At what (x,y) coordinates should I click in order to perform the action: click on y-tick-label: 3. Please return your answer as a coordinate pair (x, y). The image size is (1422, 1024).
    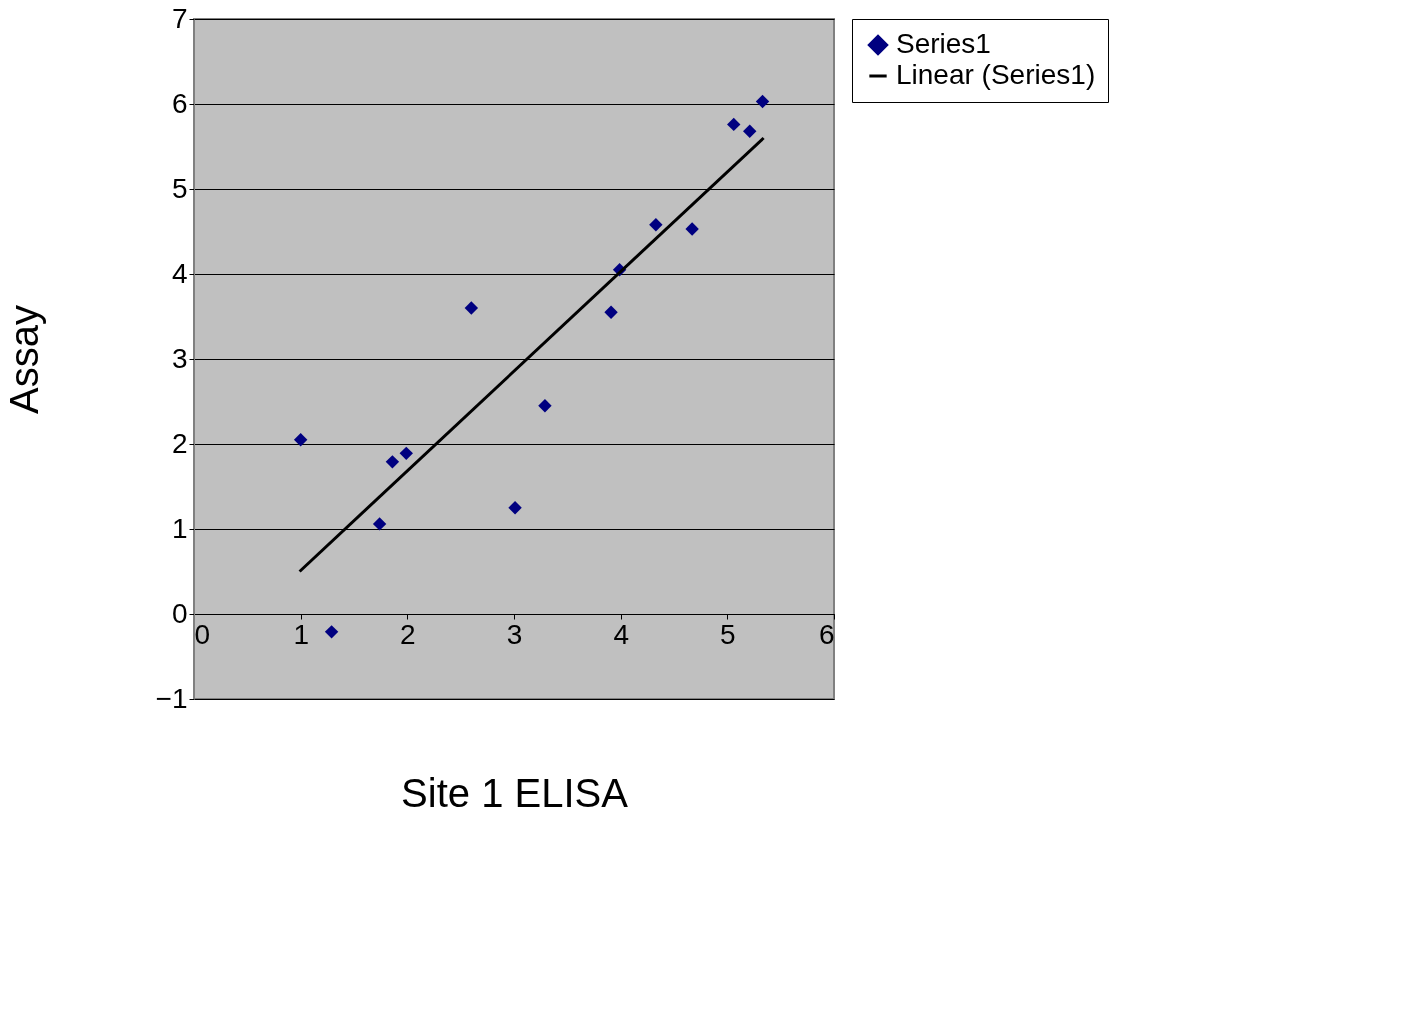
    Looking at the image, I should click on (179, 358).